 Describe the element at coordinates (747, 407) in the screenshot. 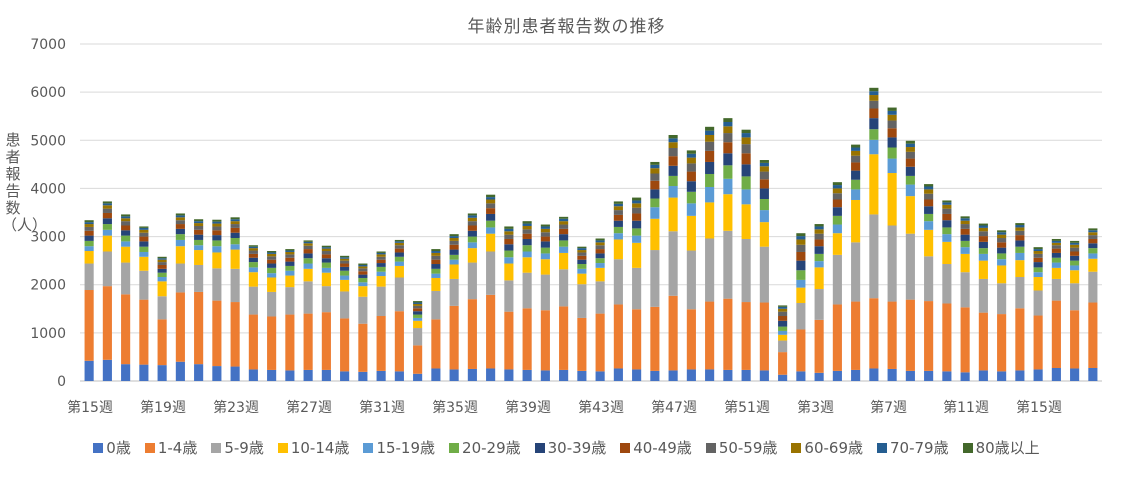

I see `x-tick-label: 第51週` at that location.